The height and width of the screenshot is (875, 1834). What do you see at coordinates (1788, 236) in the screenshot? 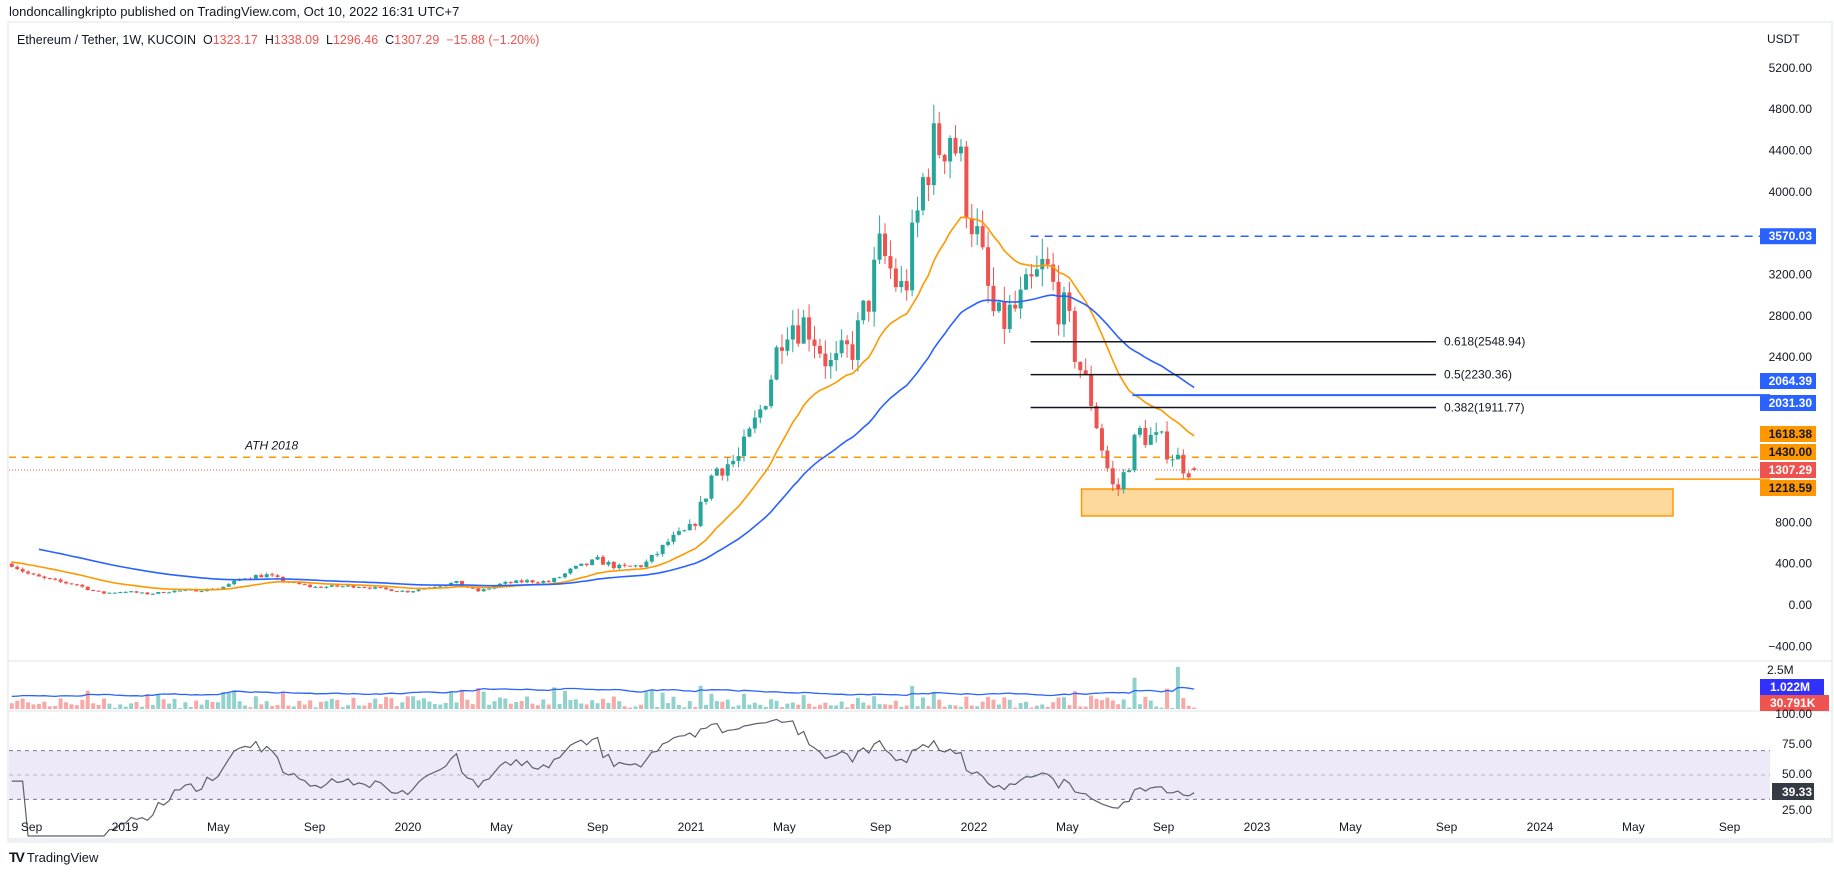
I see `price-label-bg` at bounding box center [1788, 236].